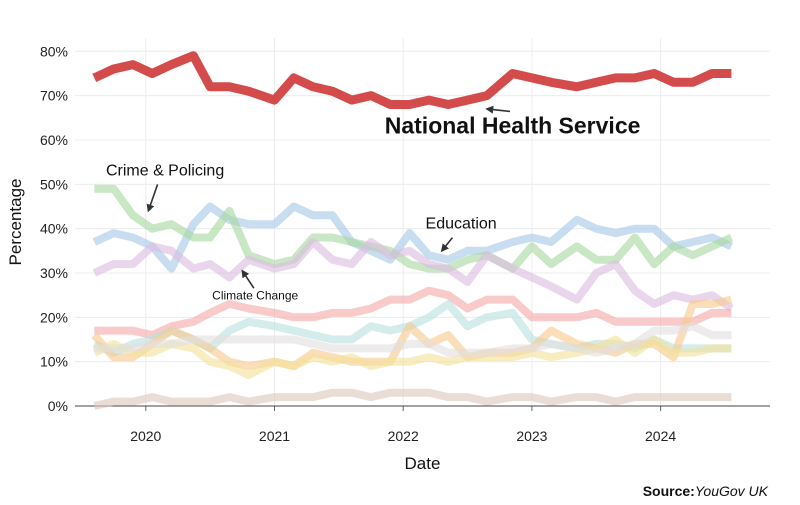  Describe the element at coordinates (15, 222) in the screenshot. I see `y-axis-title: Percentage` at that location.